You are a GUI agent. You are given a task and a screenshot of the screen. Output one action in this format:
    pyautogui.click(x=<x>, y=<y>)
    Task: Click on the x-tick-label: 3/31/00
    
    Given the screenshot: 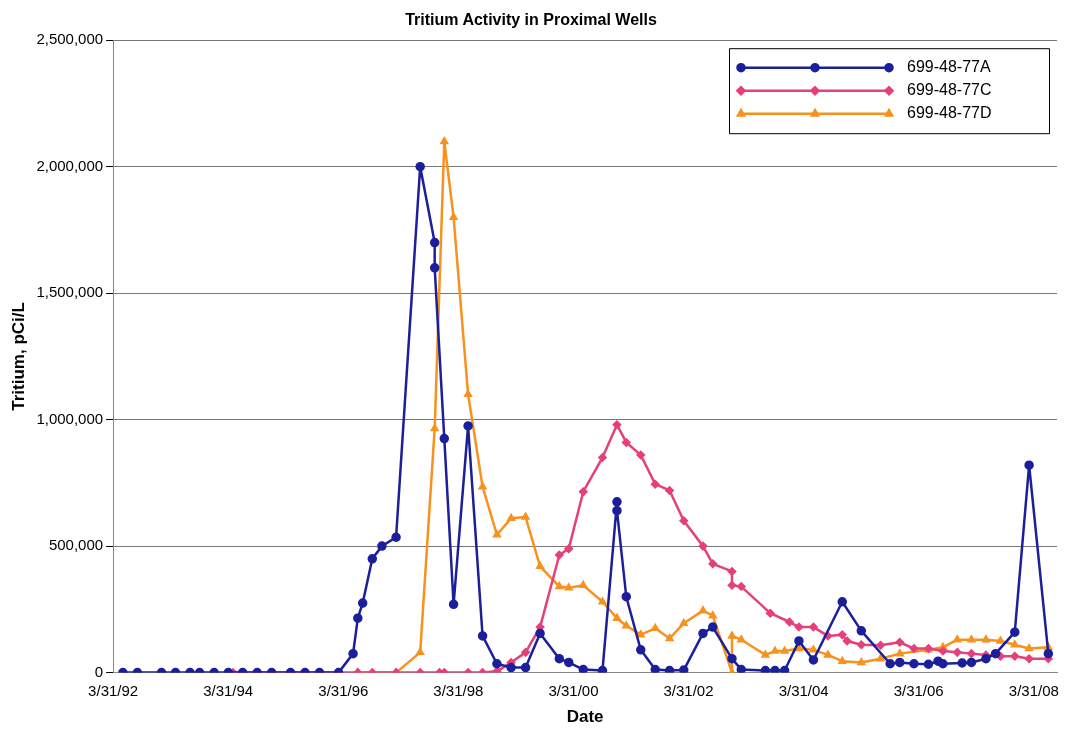 What is the action you would take?
    pyautogui.click(x=573, y=690)
    